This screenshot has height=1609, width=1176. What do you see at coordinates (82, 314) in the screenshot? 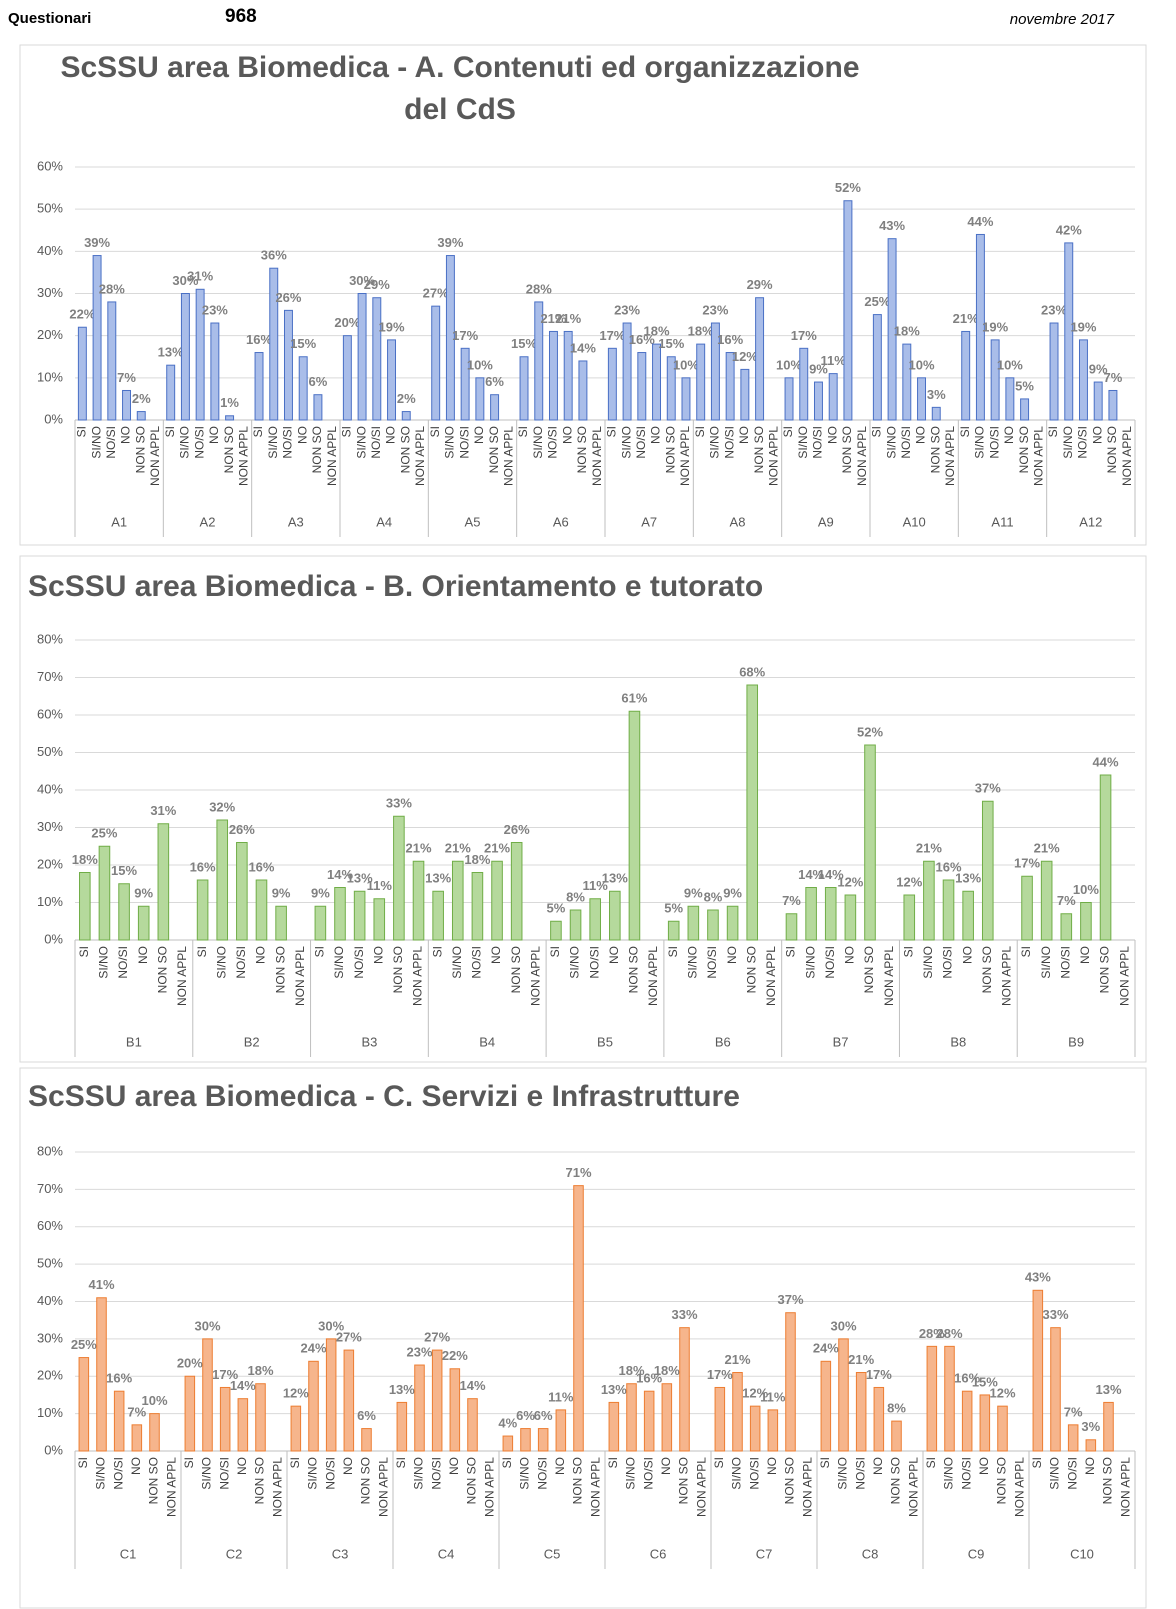
I see `data-label: 22%` at bounding box center [82, 314].